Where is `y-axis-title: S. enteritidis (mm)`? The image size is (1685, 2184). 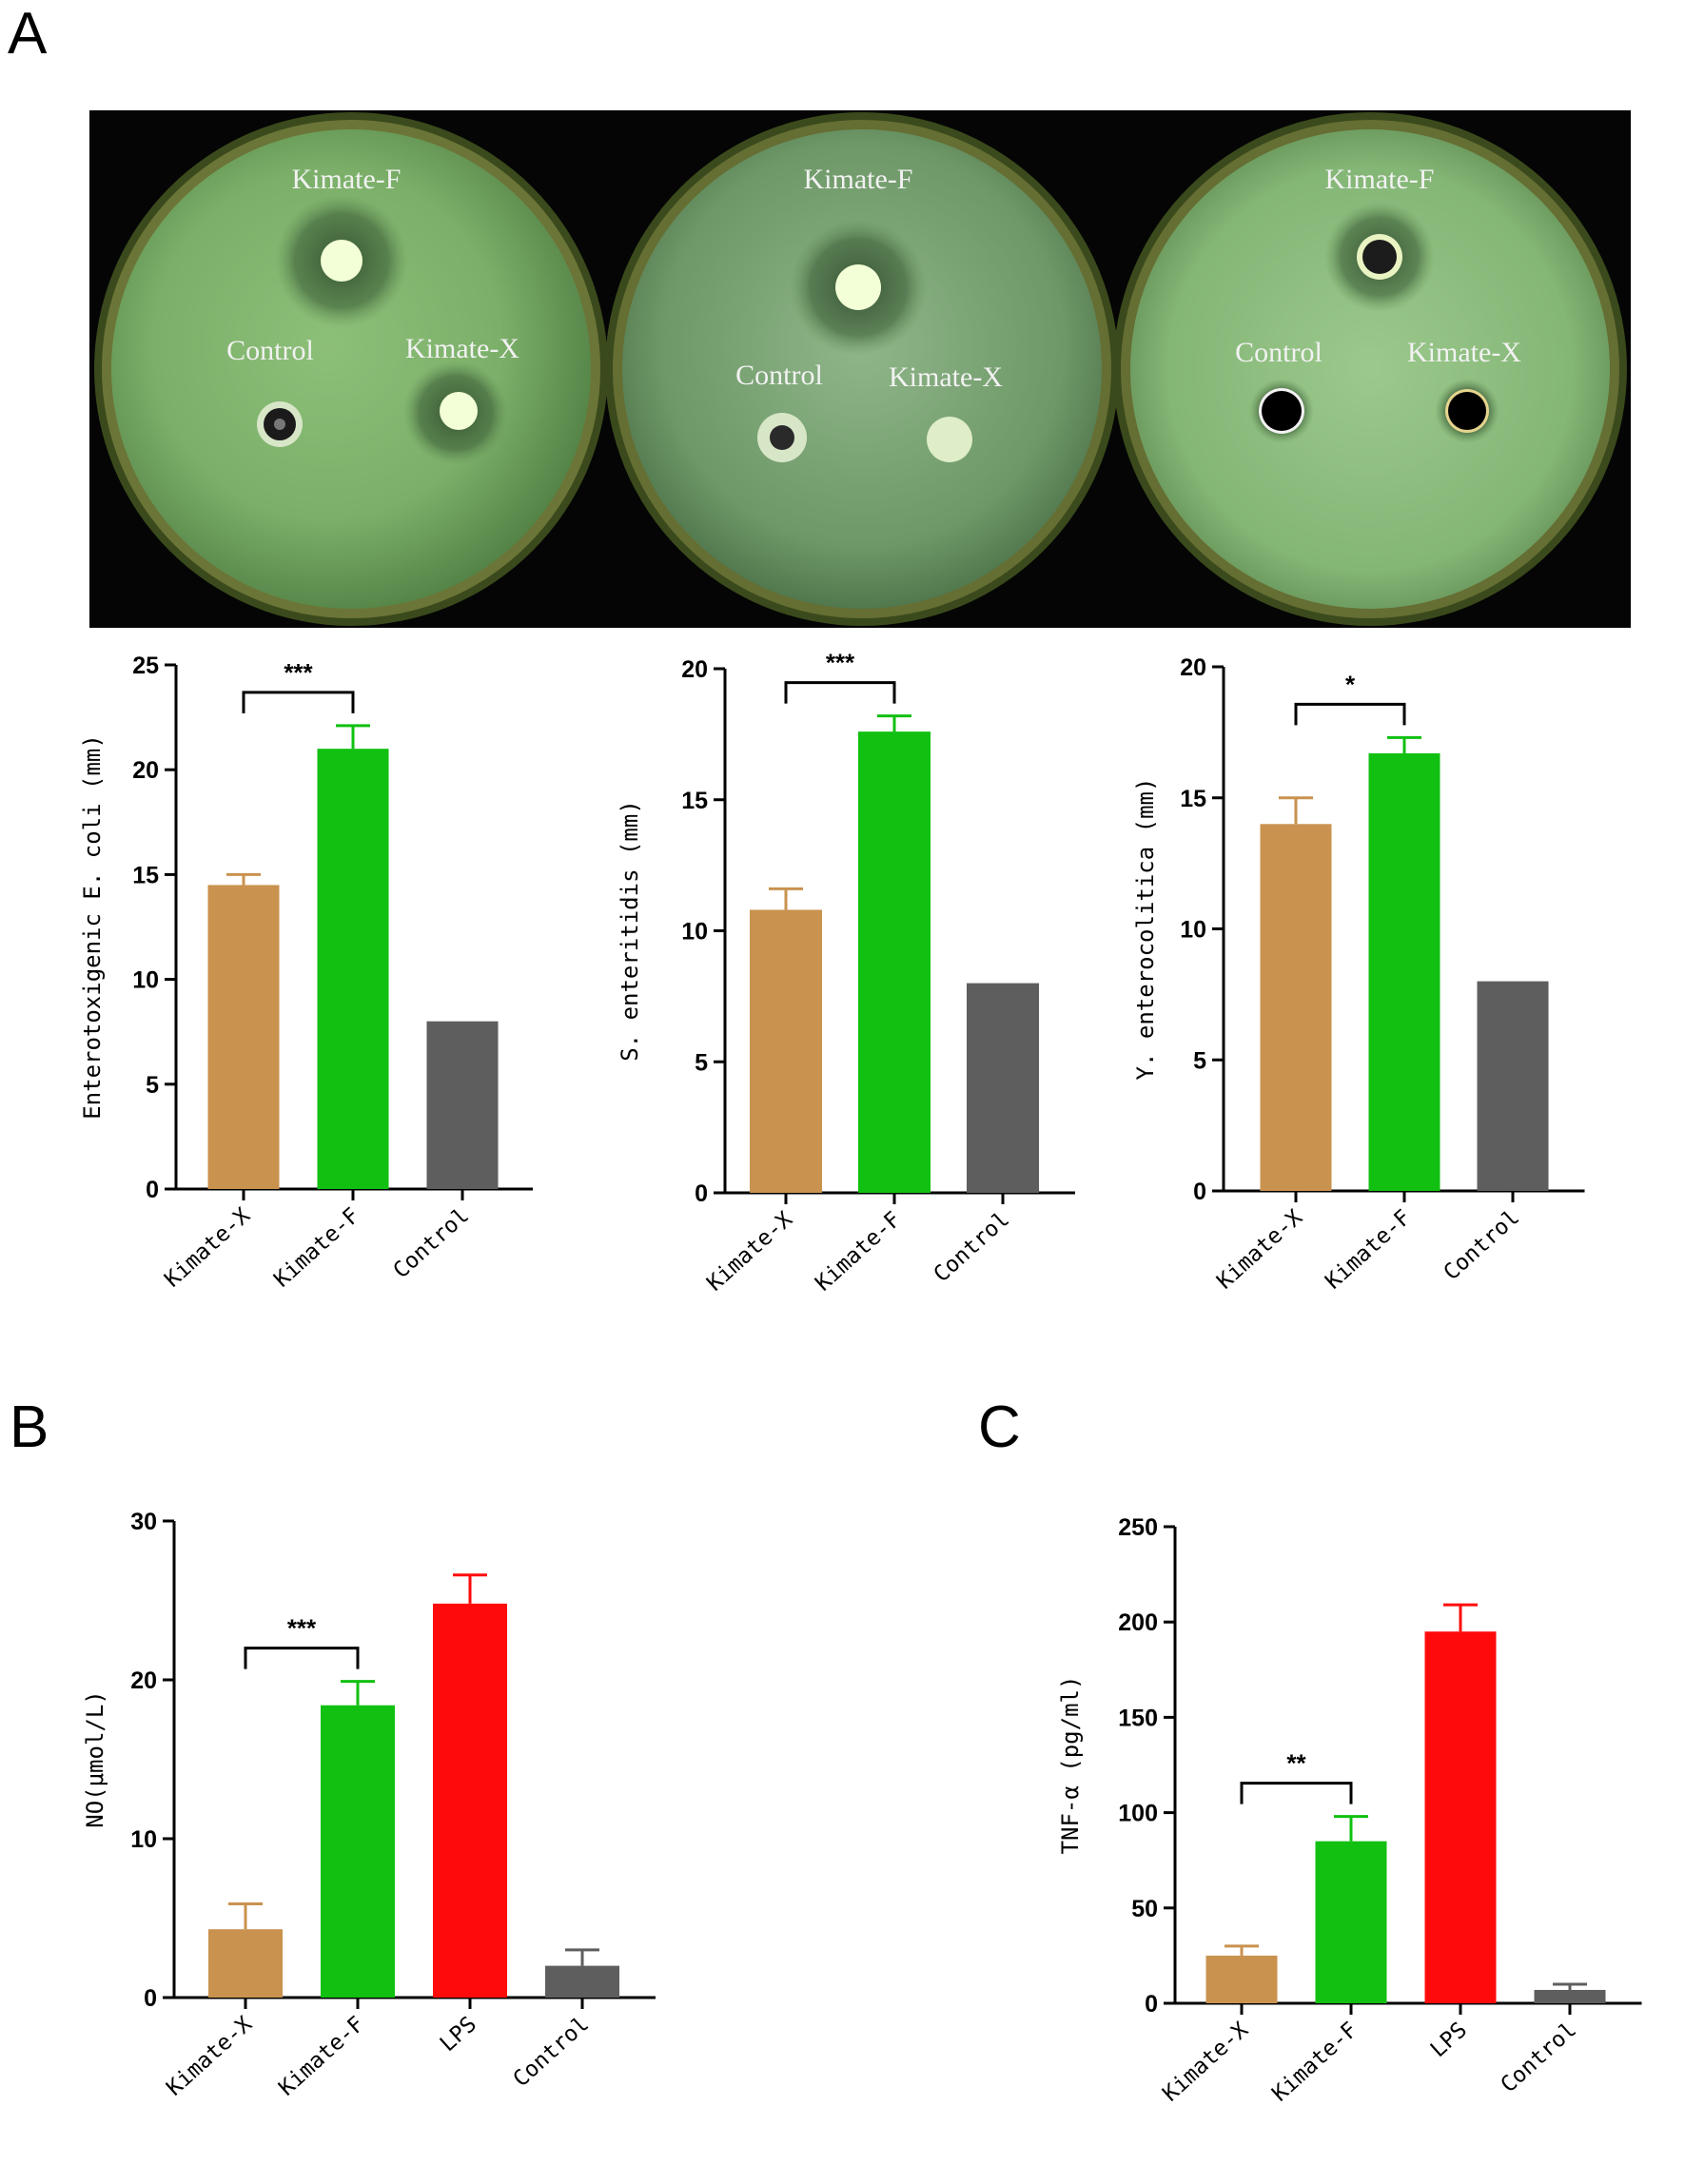 y-axis-title: S. enteritidis (mm) is located at coordinates (630, 931).